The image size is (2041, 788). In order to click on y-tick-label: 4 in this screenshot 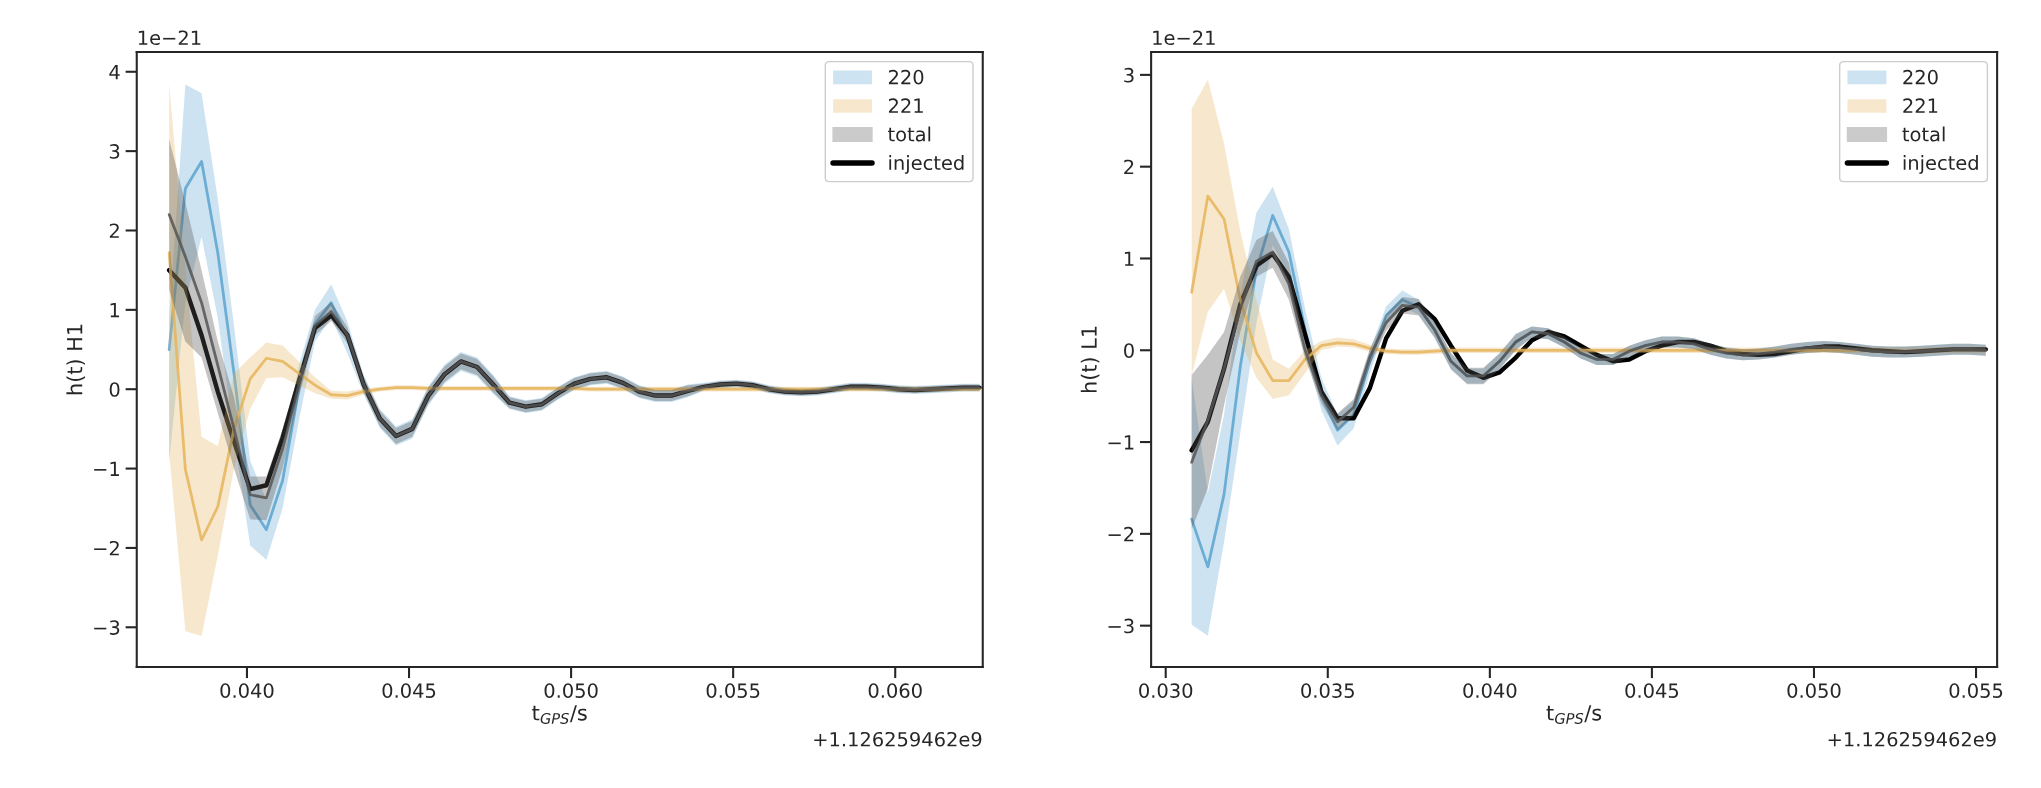, I will do `click(114, 72)`.